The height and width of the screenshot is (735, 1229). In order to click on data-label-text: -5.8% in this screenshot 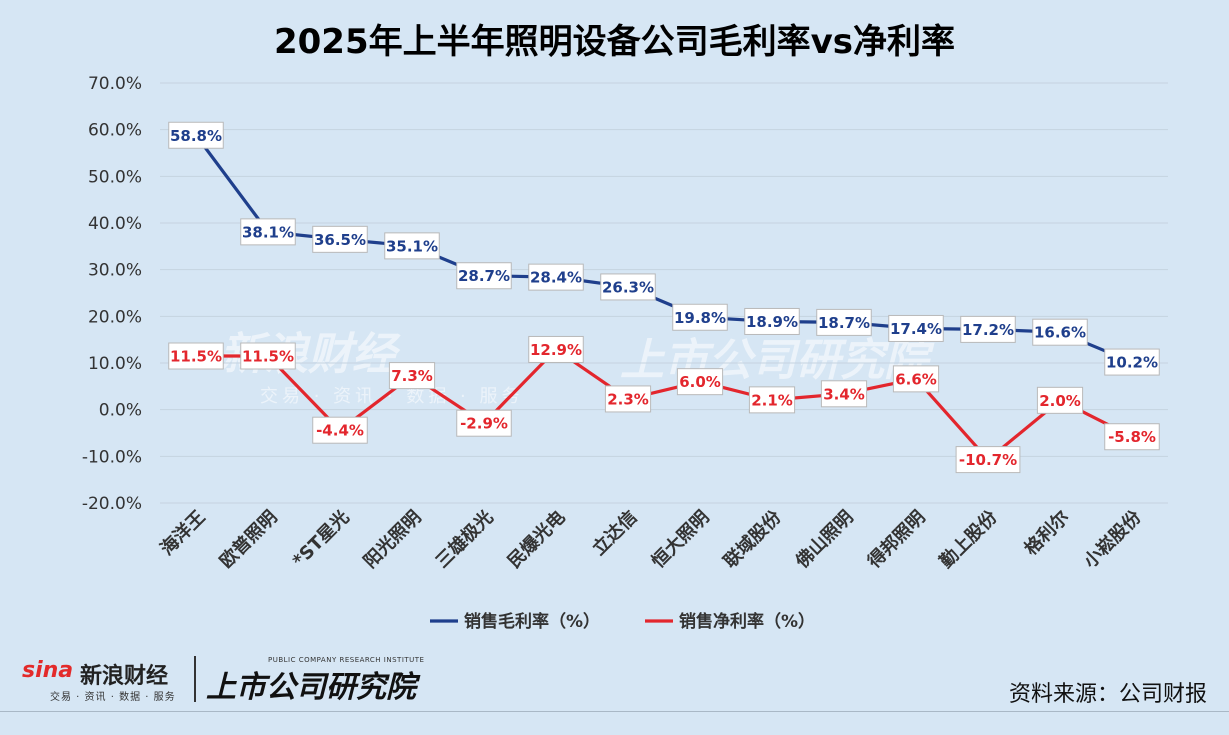, I will do `click(1132, 437)`.